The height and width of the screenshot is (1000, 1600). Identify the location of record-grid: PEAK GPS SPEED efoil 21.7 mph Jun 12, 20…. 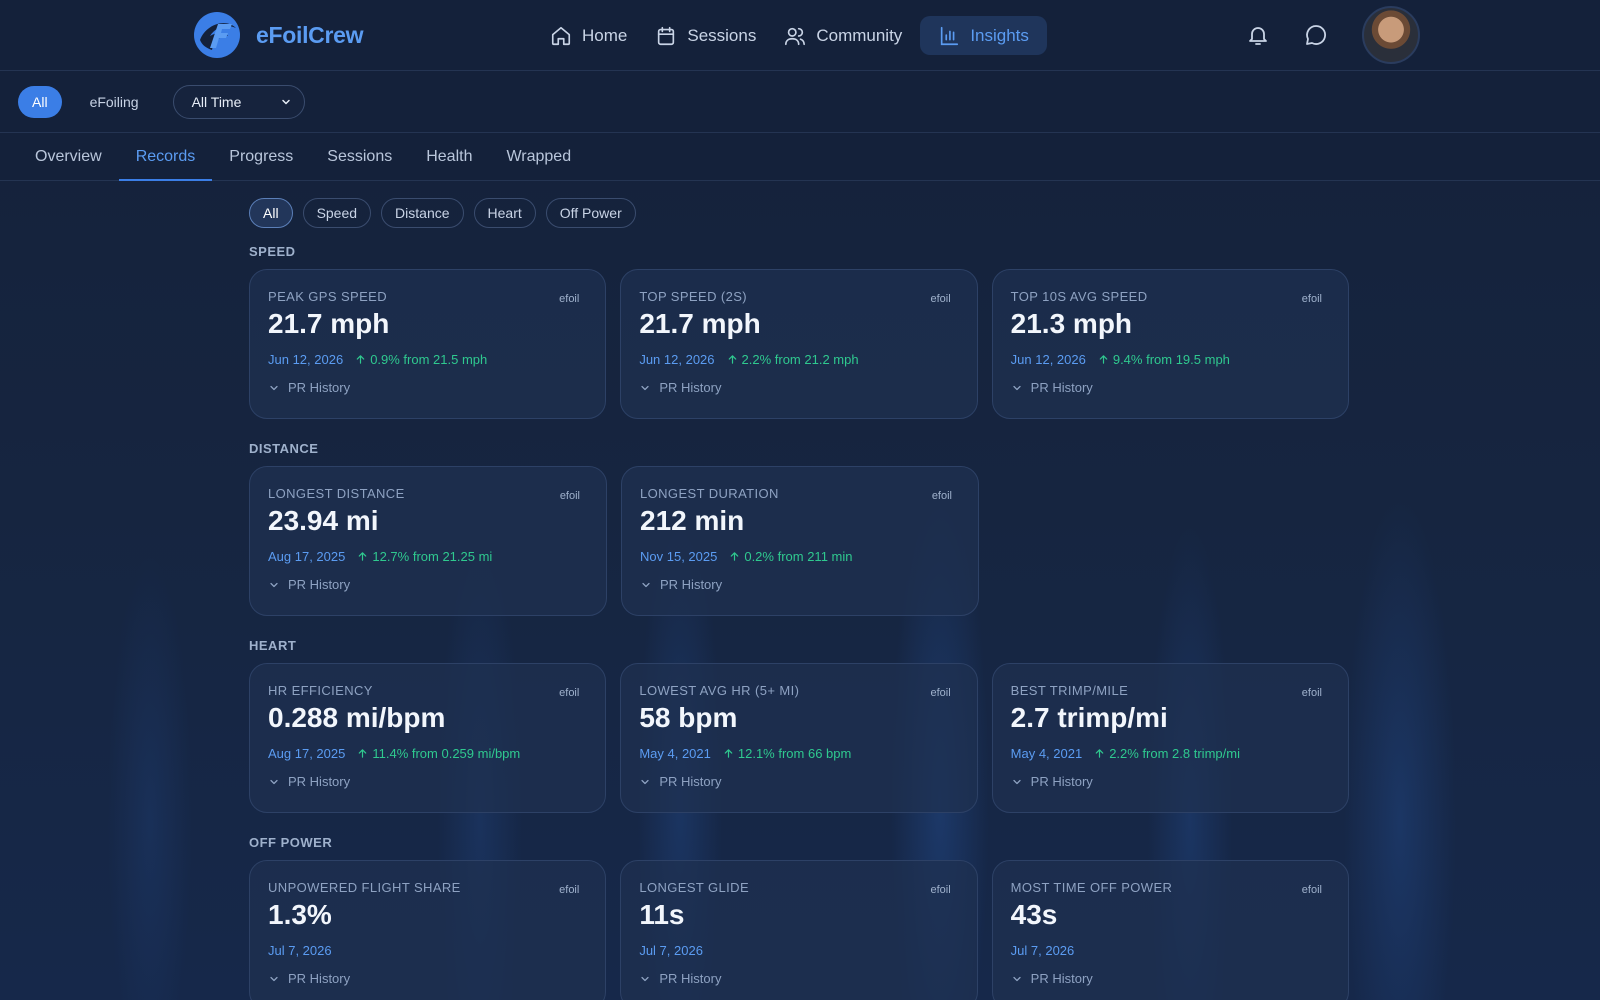
(799, 344).